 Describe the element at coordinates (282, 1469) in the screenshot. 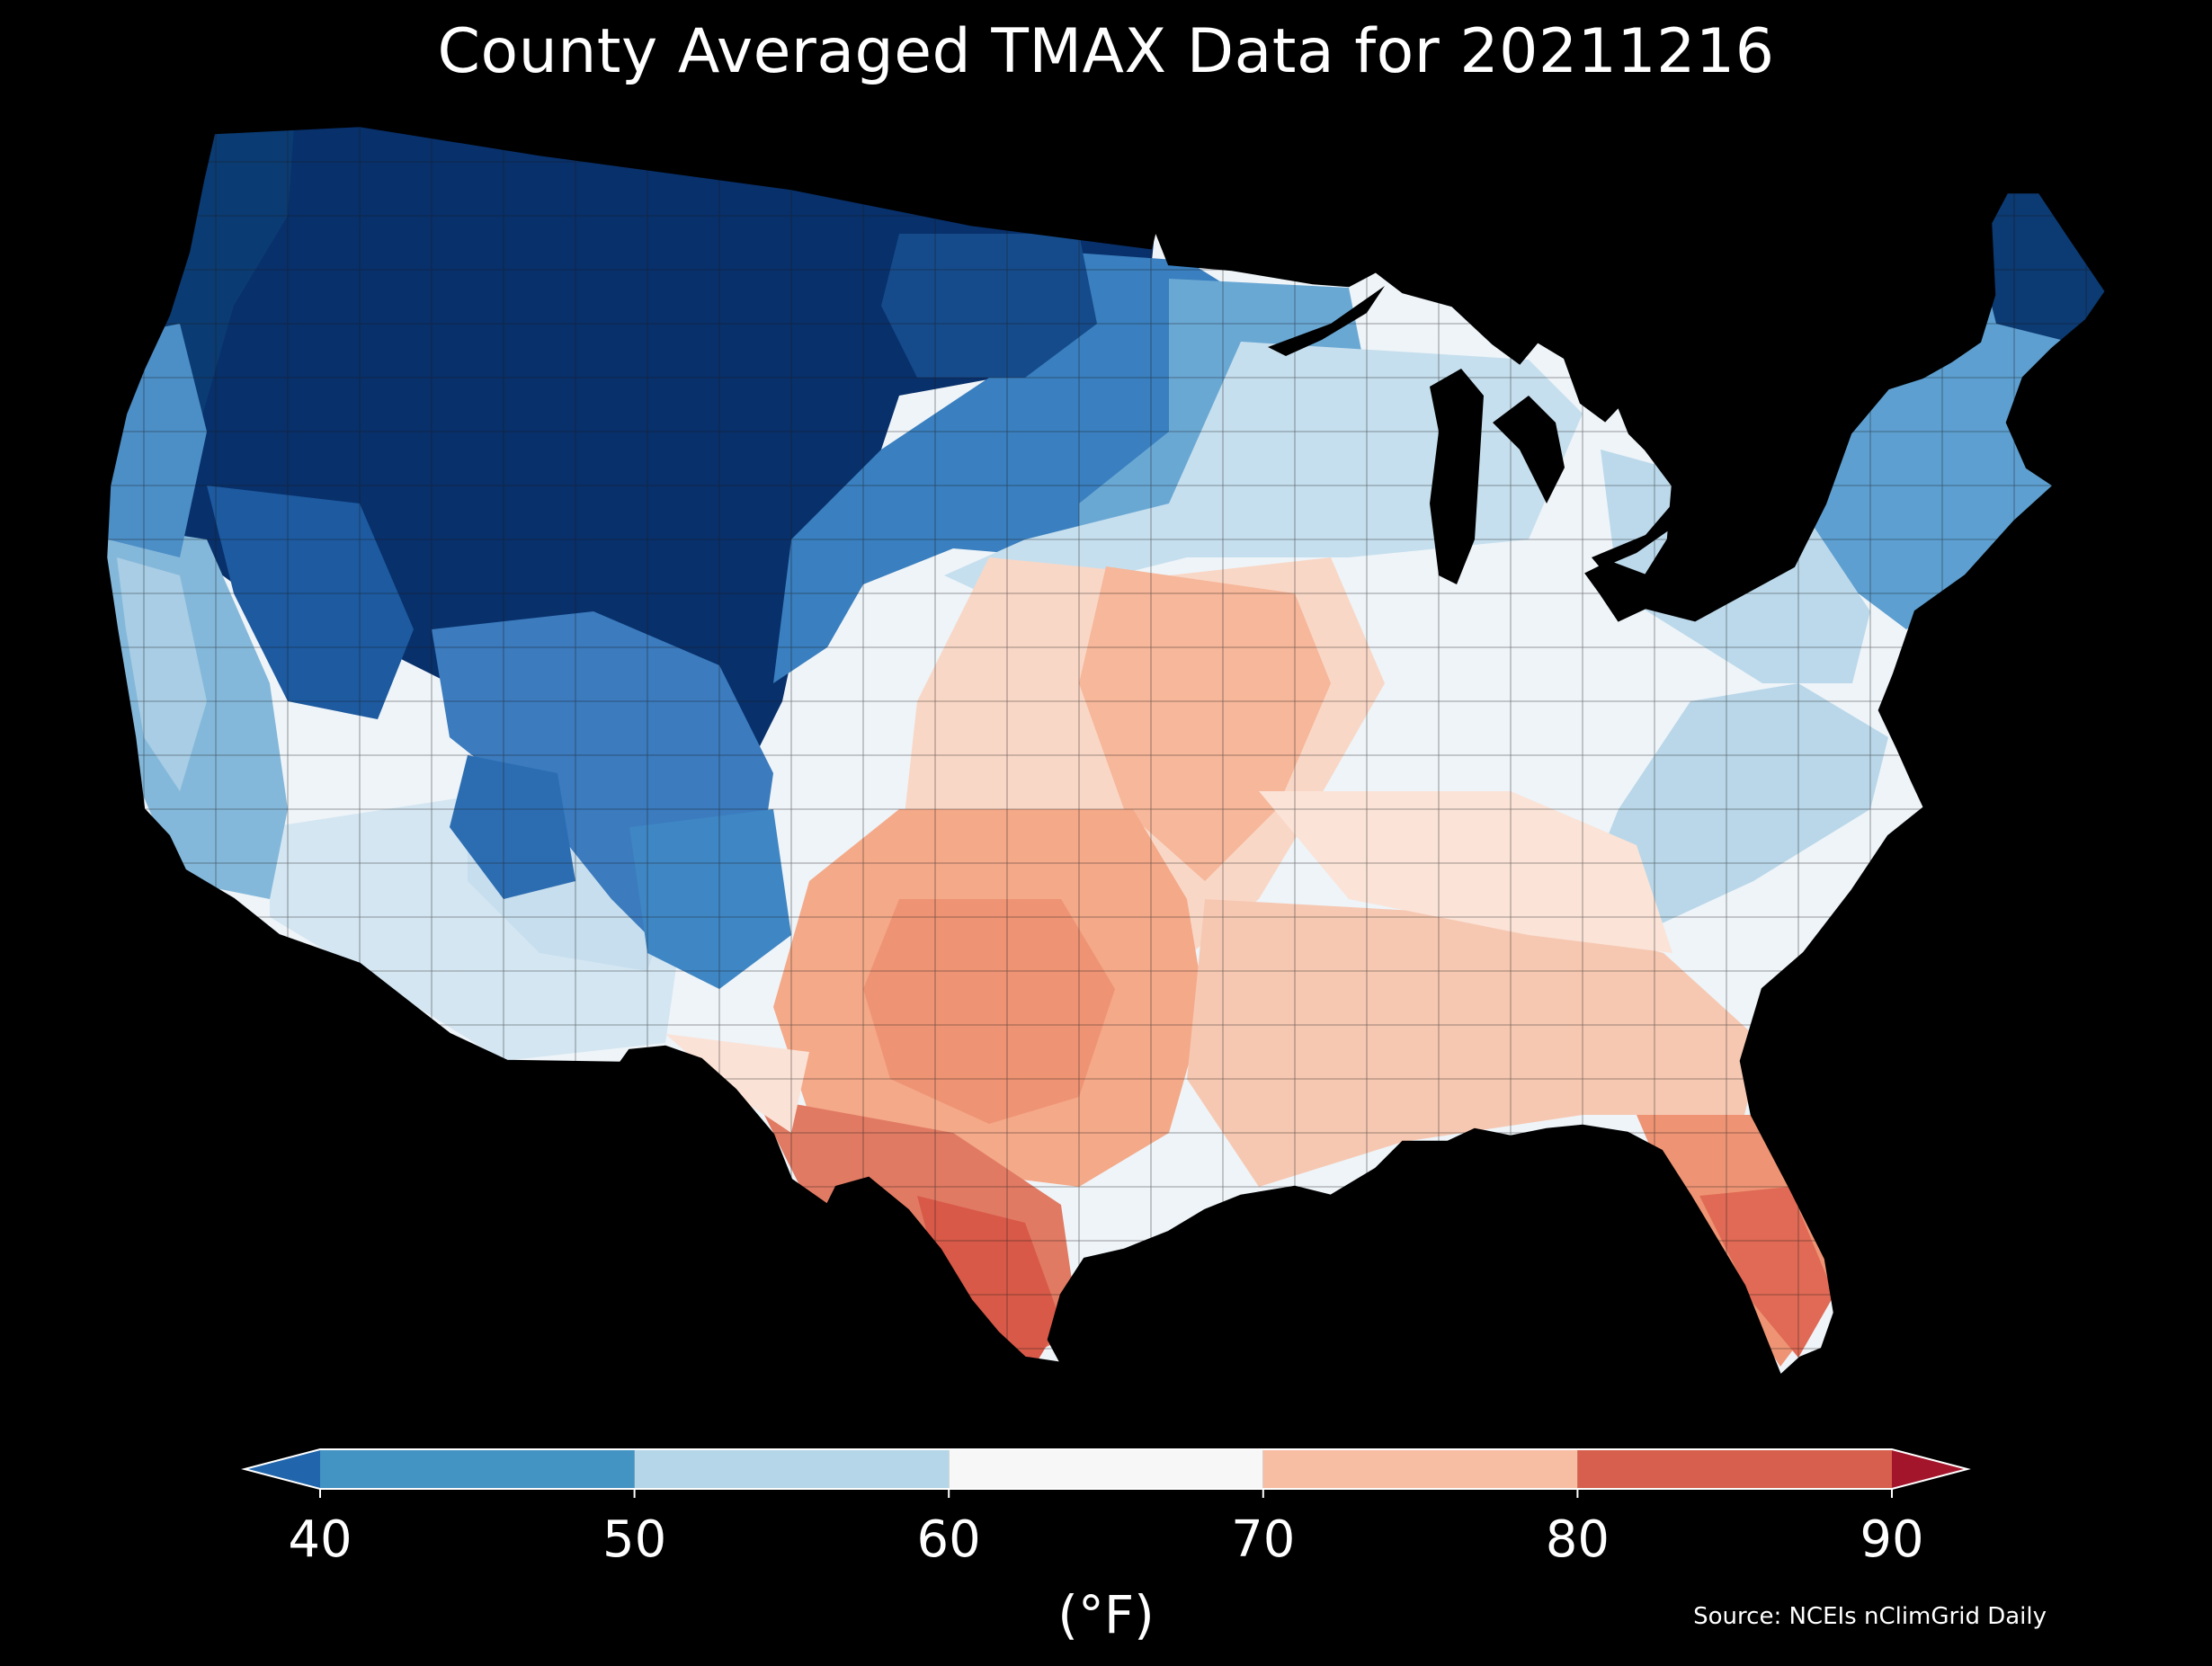

I see `colorbar-under-extension` at that location.